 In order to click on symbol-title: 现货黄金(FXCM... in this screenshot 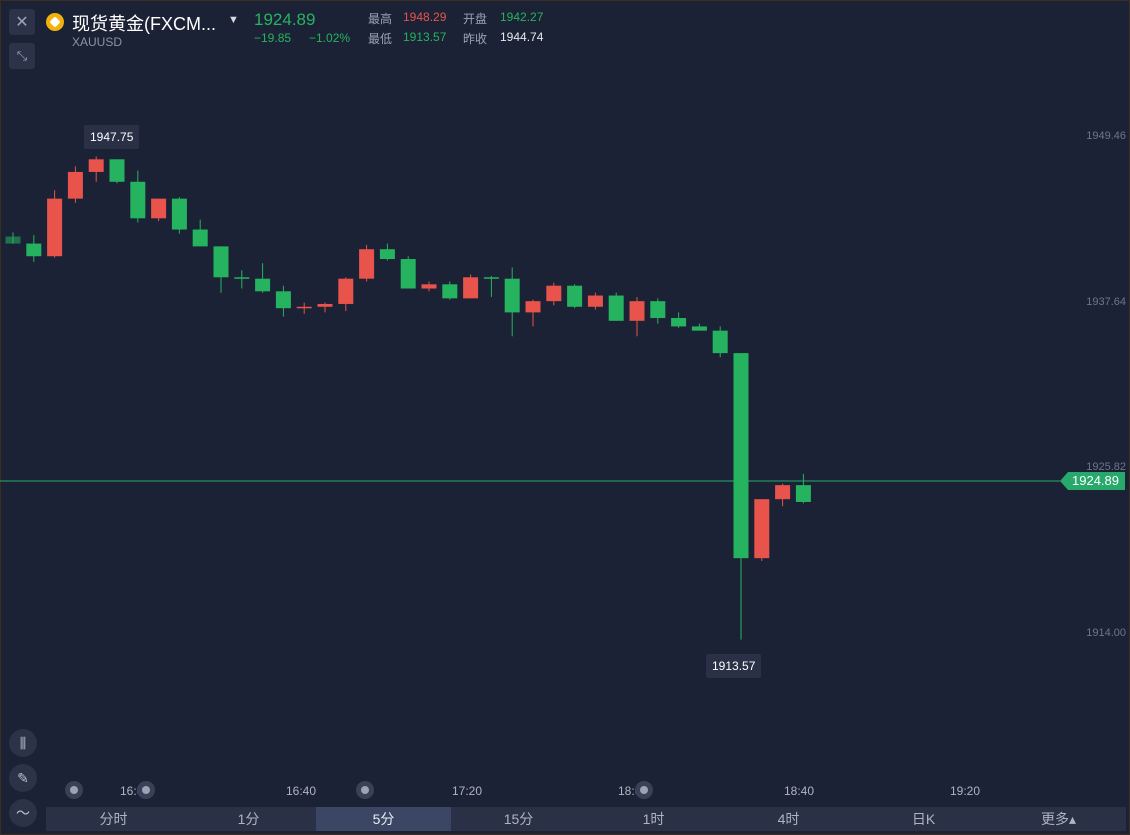, I will do `click(144, 24)`.